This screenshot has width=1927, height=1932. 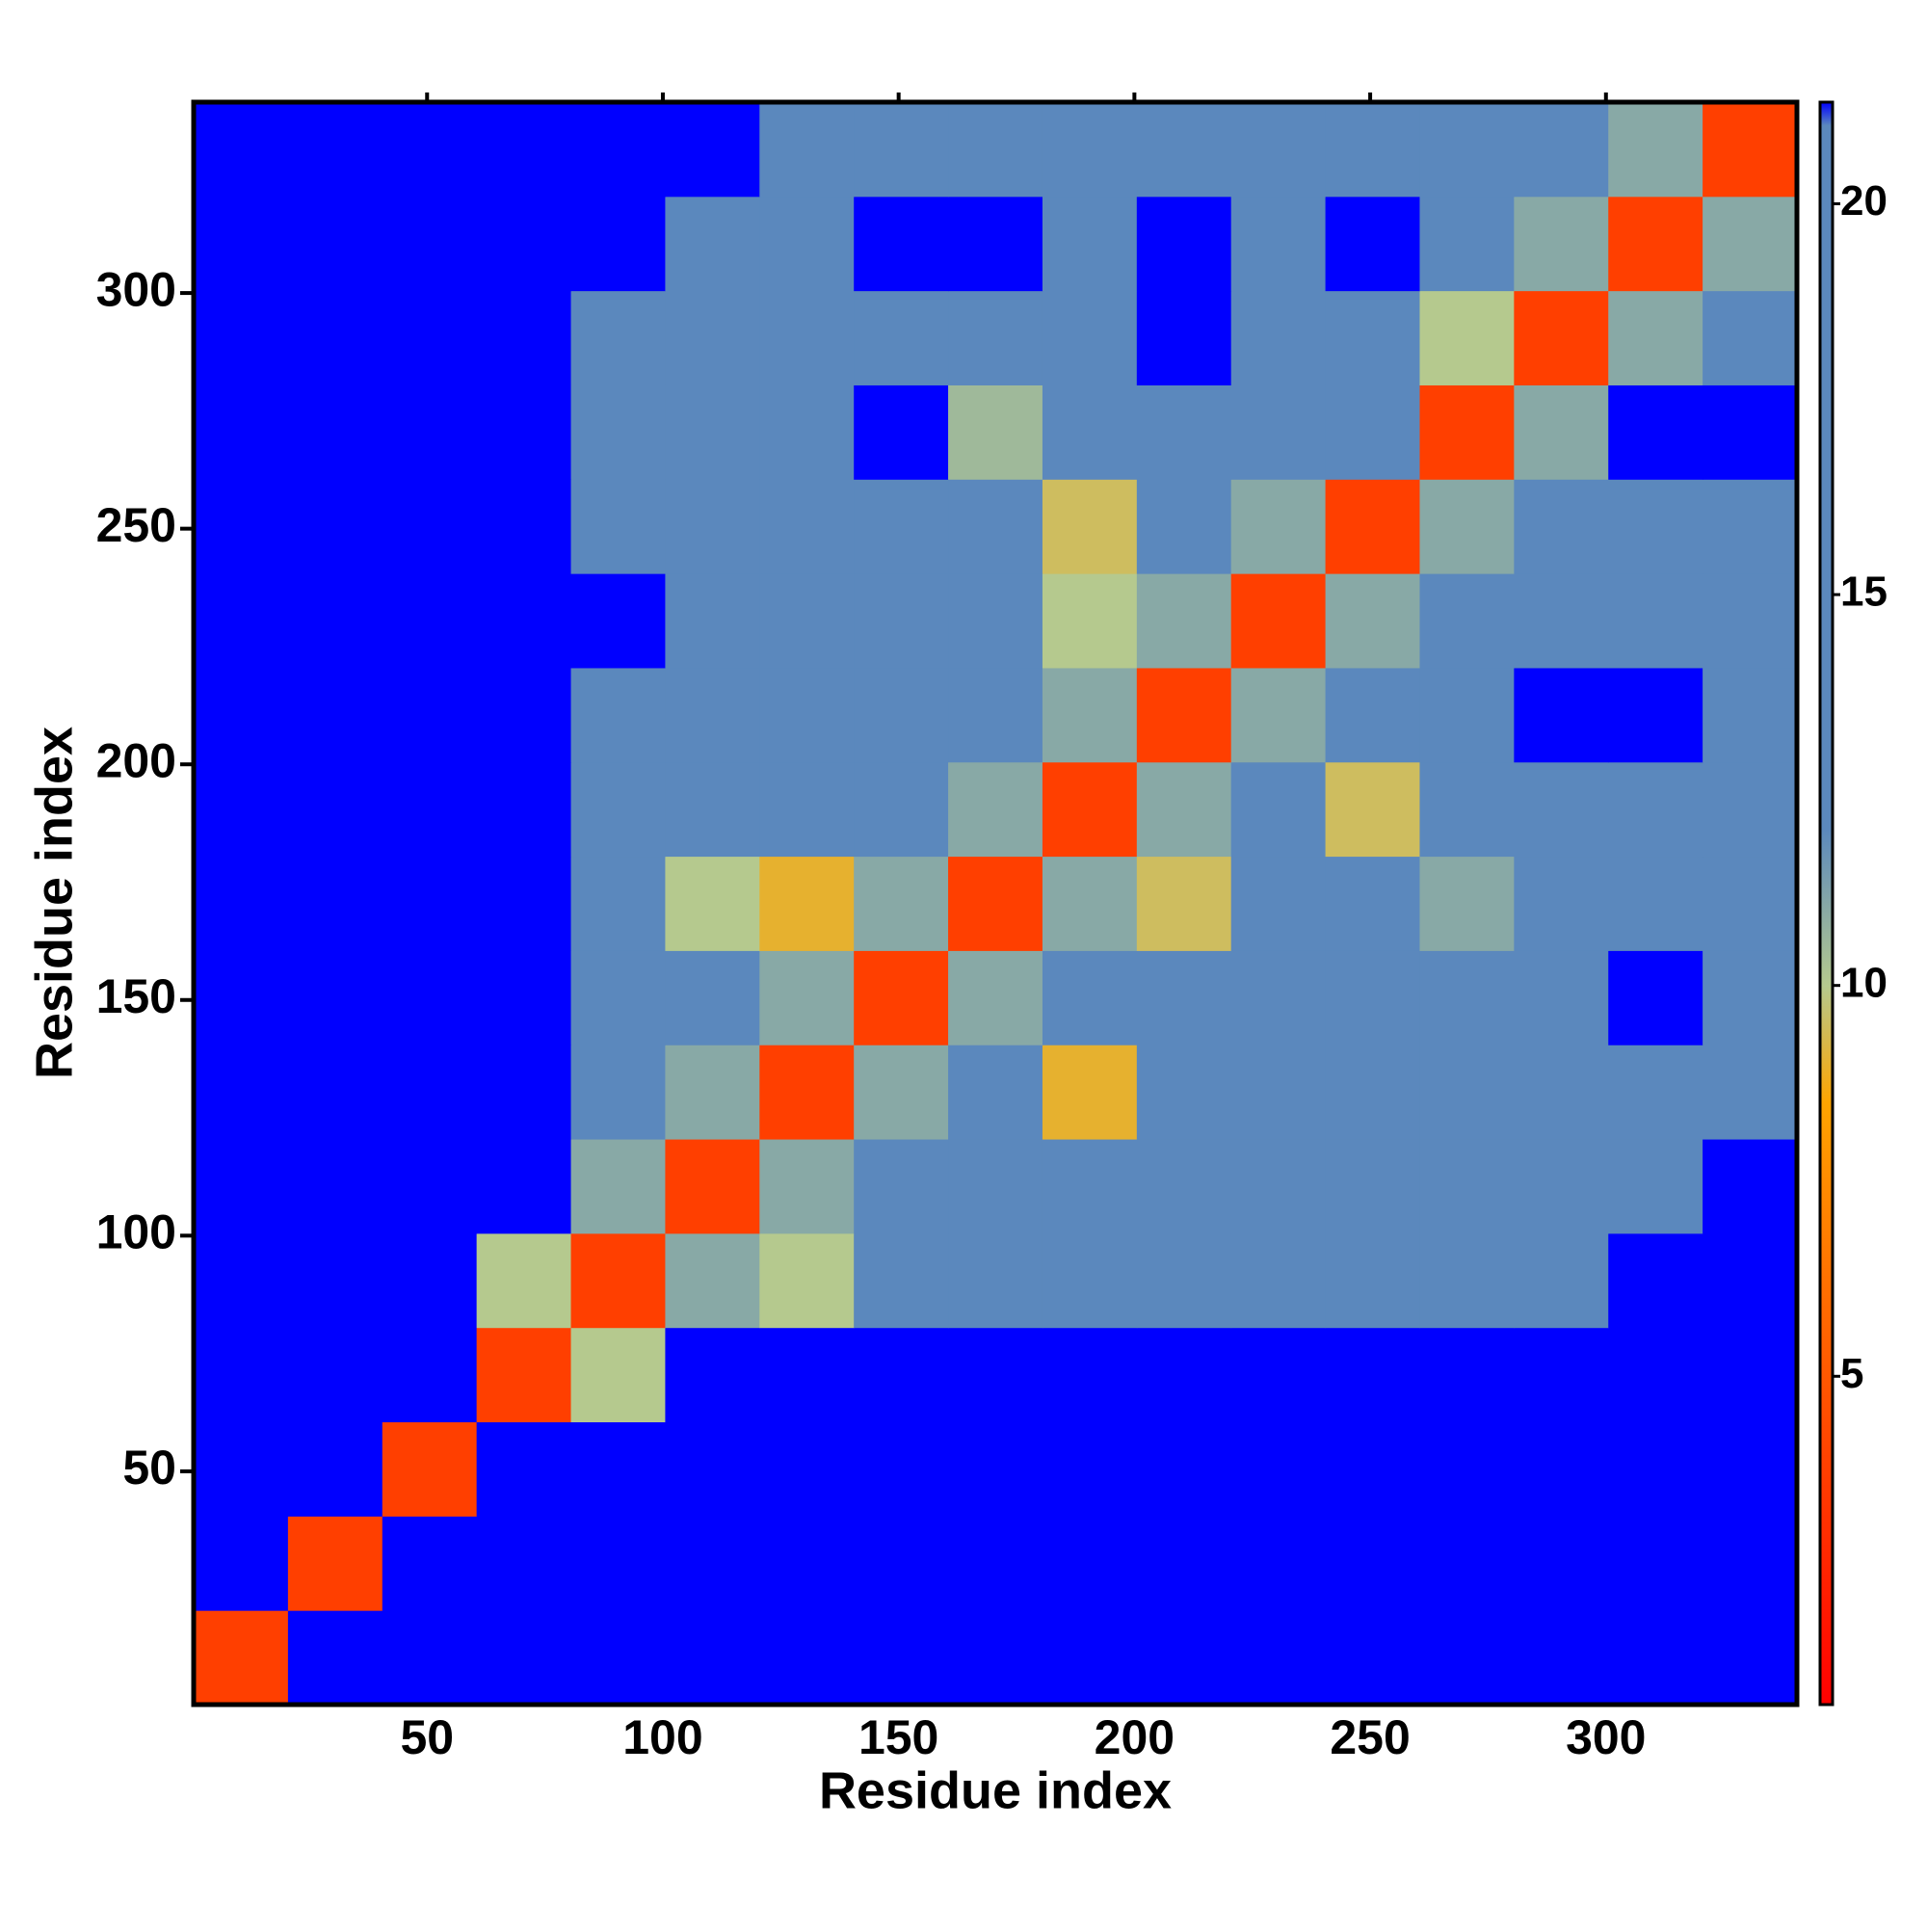 What do you see at coordinates (1864, 201) in the screenshot?
I see `colorbar-tick-label: 20` at bounding box center [1864, 201].